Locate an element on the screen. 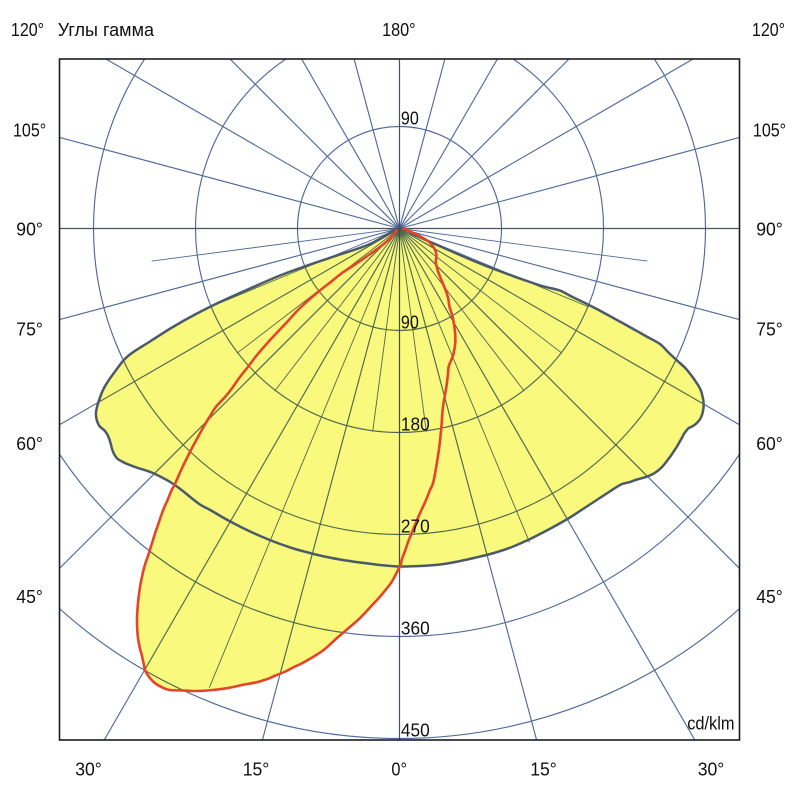 Image resolution: width=800 pixels, height=800 pixels. svg-text: 0° is located at coordinates (399, 769).